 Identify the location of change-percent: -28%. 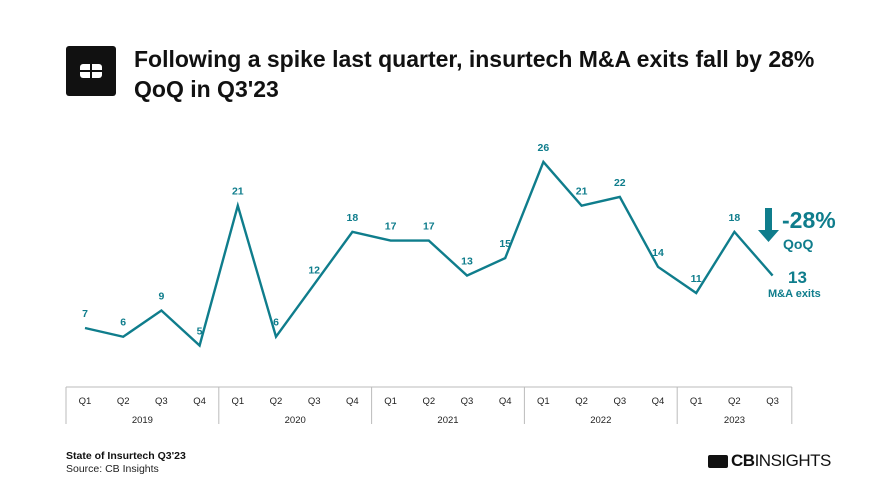
(809, 220).